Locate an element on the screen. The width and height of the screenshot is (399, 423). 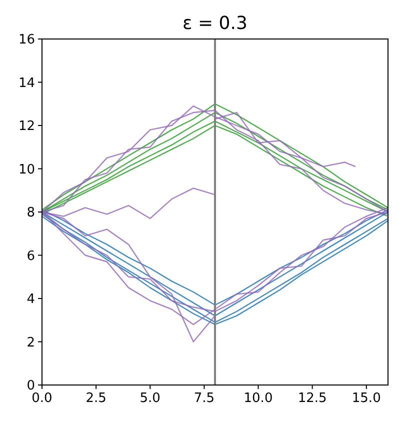
x-tick-label: 0.0 is located at coordinates (42, 398).